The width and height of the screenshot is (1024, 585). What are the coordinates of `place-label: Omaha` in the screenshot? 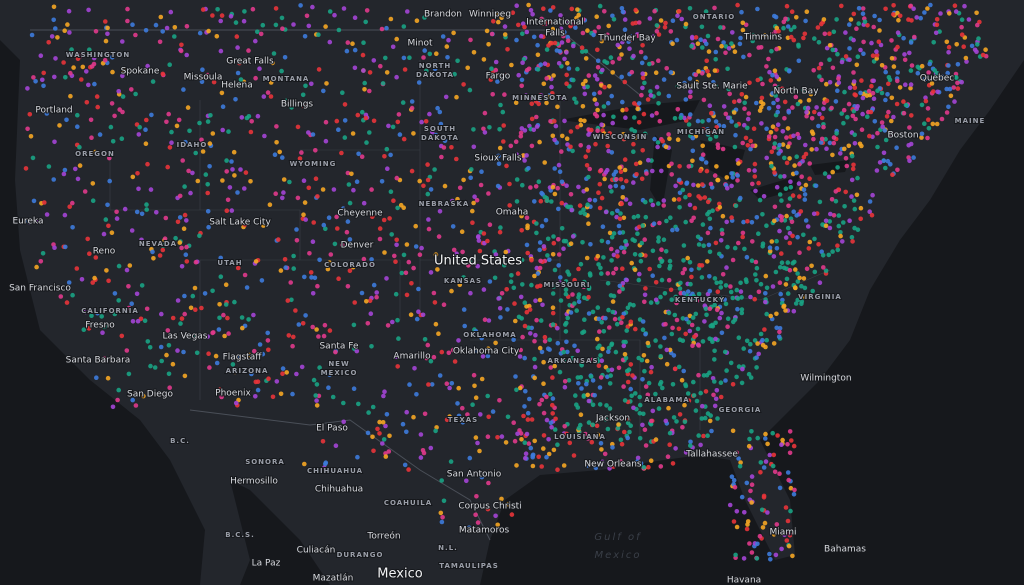 It's located at (512, 213).